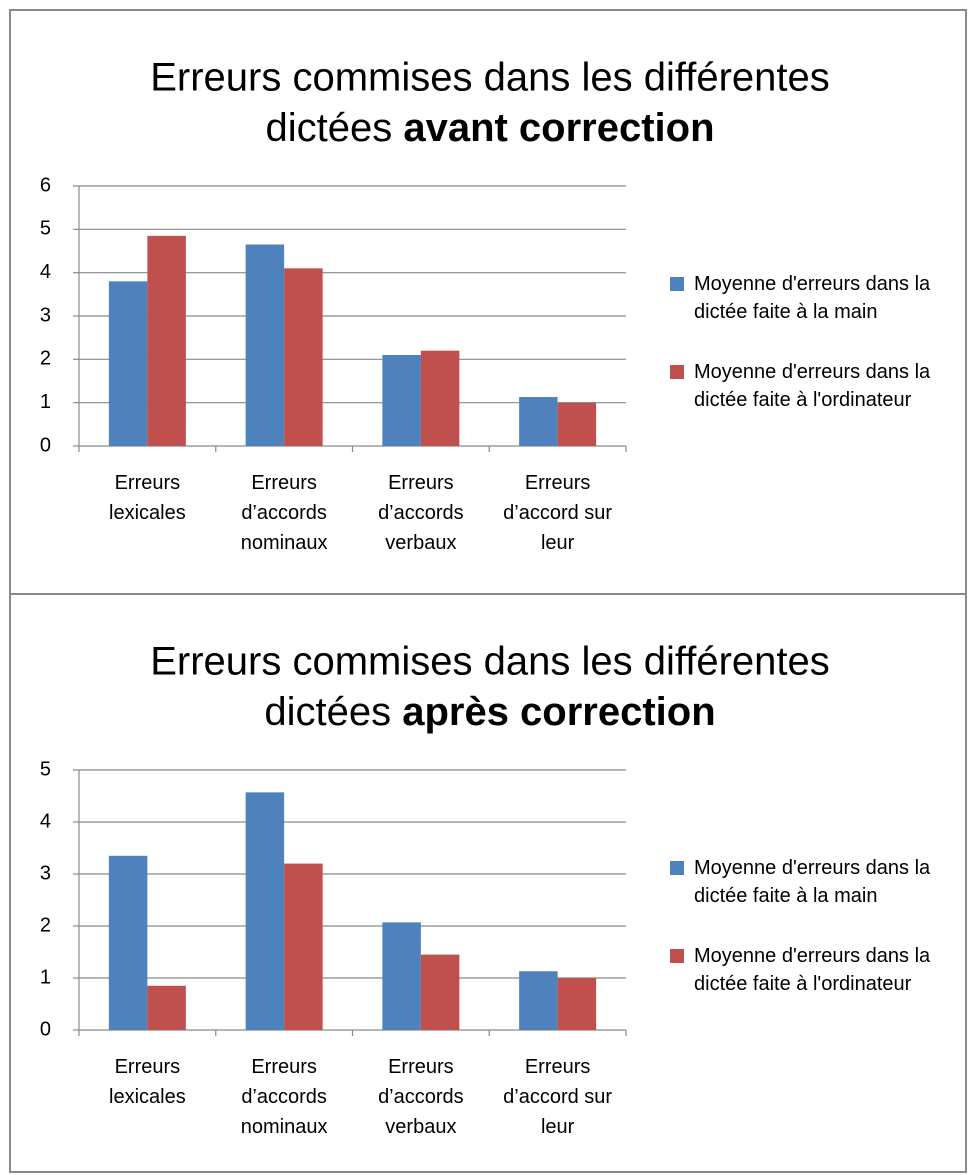 Image resolution: width=970 pixels, height=1175 pixels. I want to click on y-tick-label: 6, so click(45, 185).